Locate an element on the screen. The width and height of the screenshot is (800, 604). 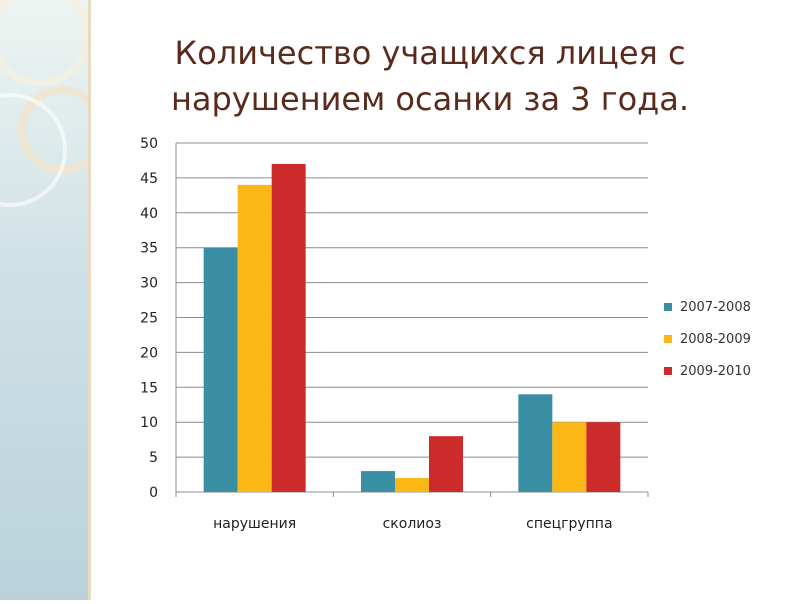
legend-label: 2008-2009 is located at coordinates (715, 339).